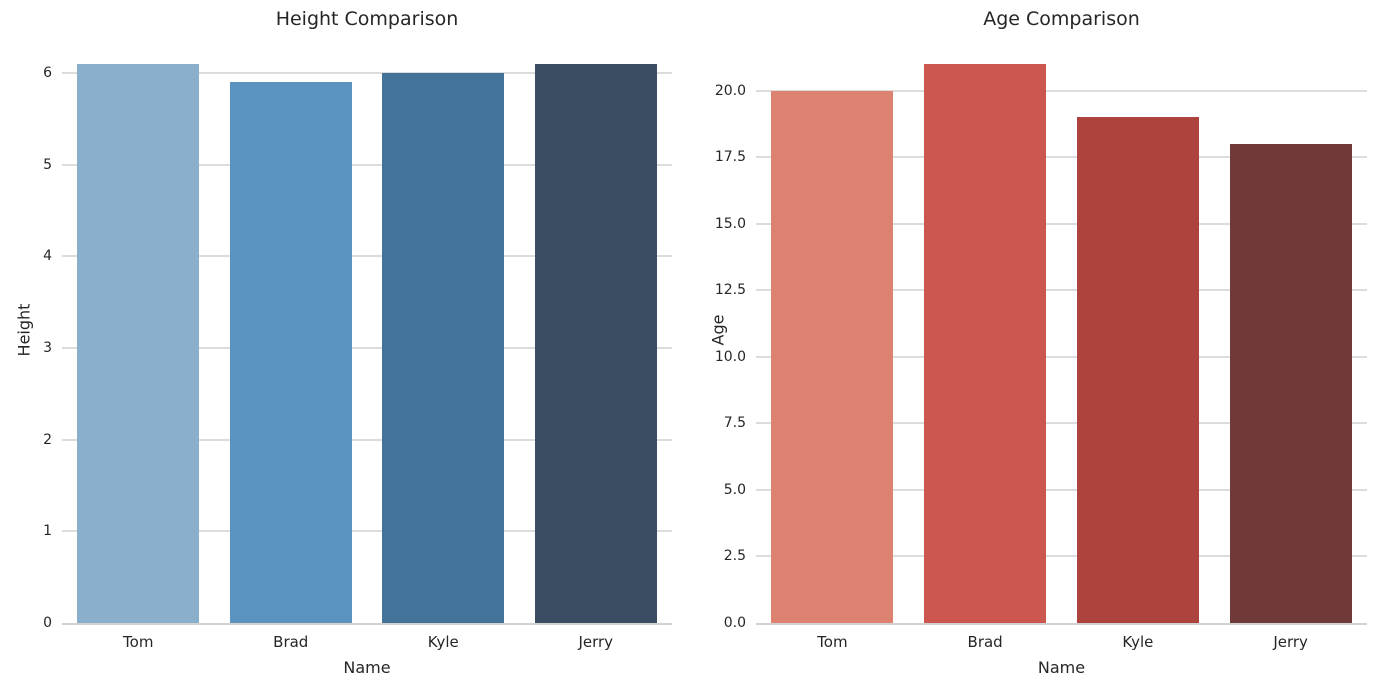 Image resolution: width=1389 pixels, height=690 pixels. Describe the element at coordinates (47, 73) in the screenshot. I see `y-tick-label: 6` at that location.